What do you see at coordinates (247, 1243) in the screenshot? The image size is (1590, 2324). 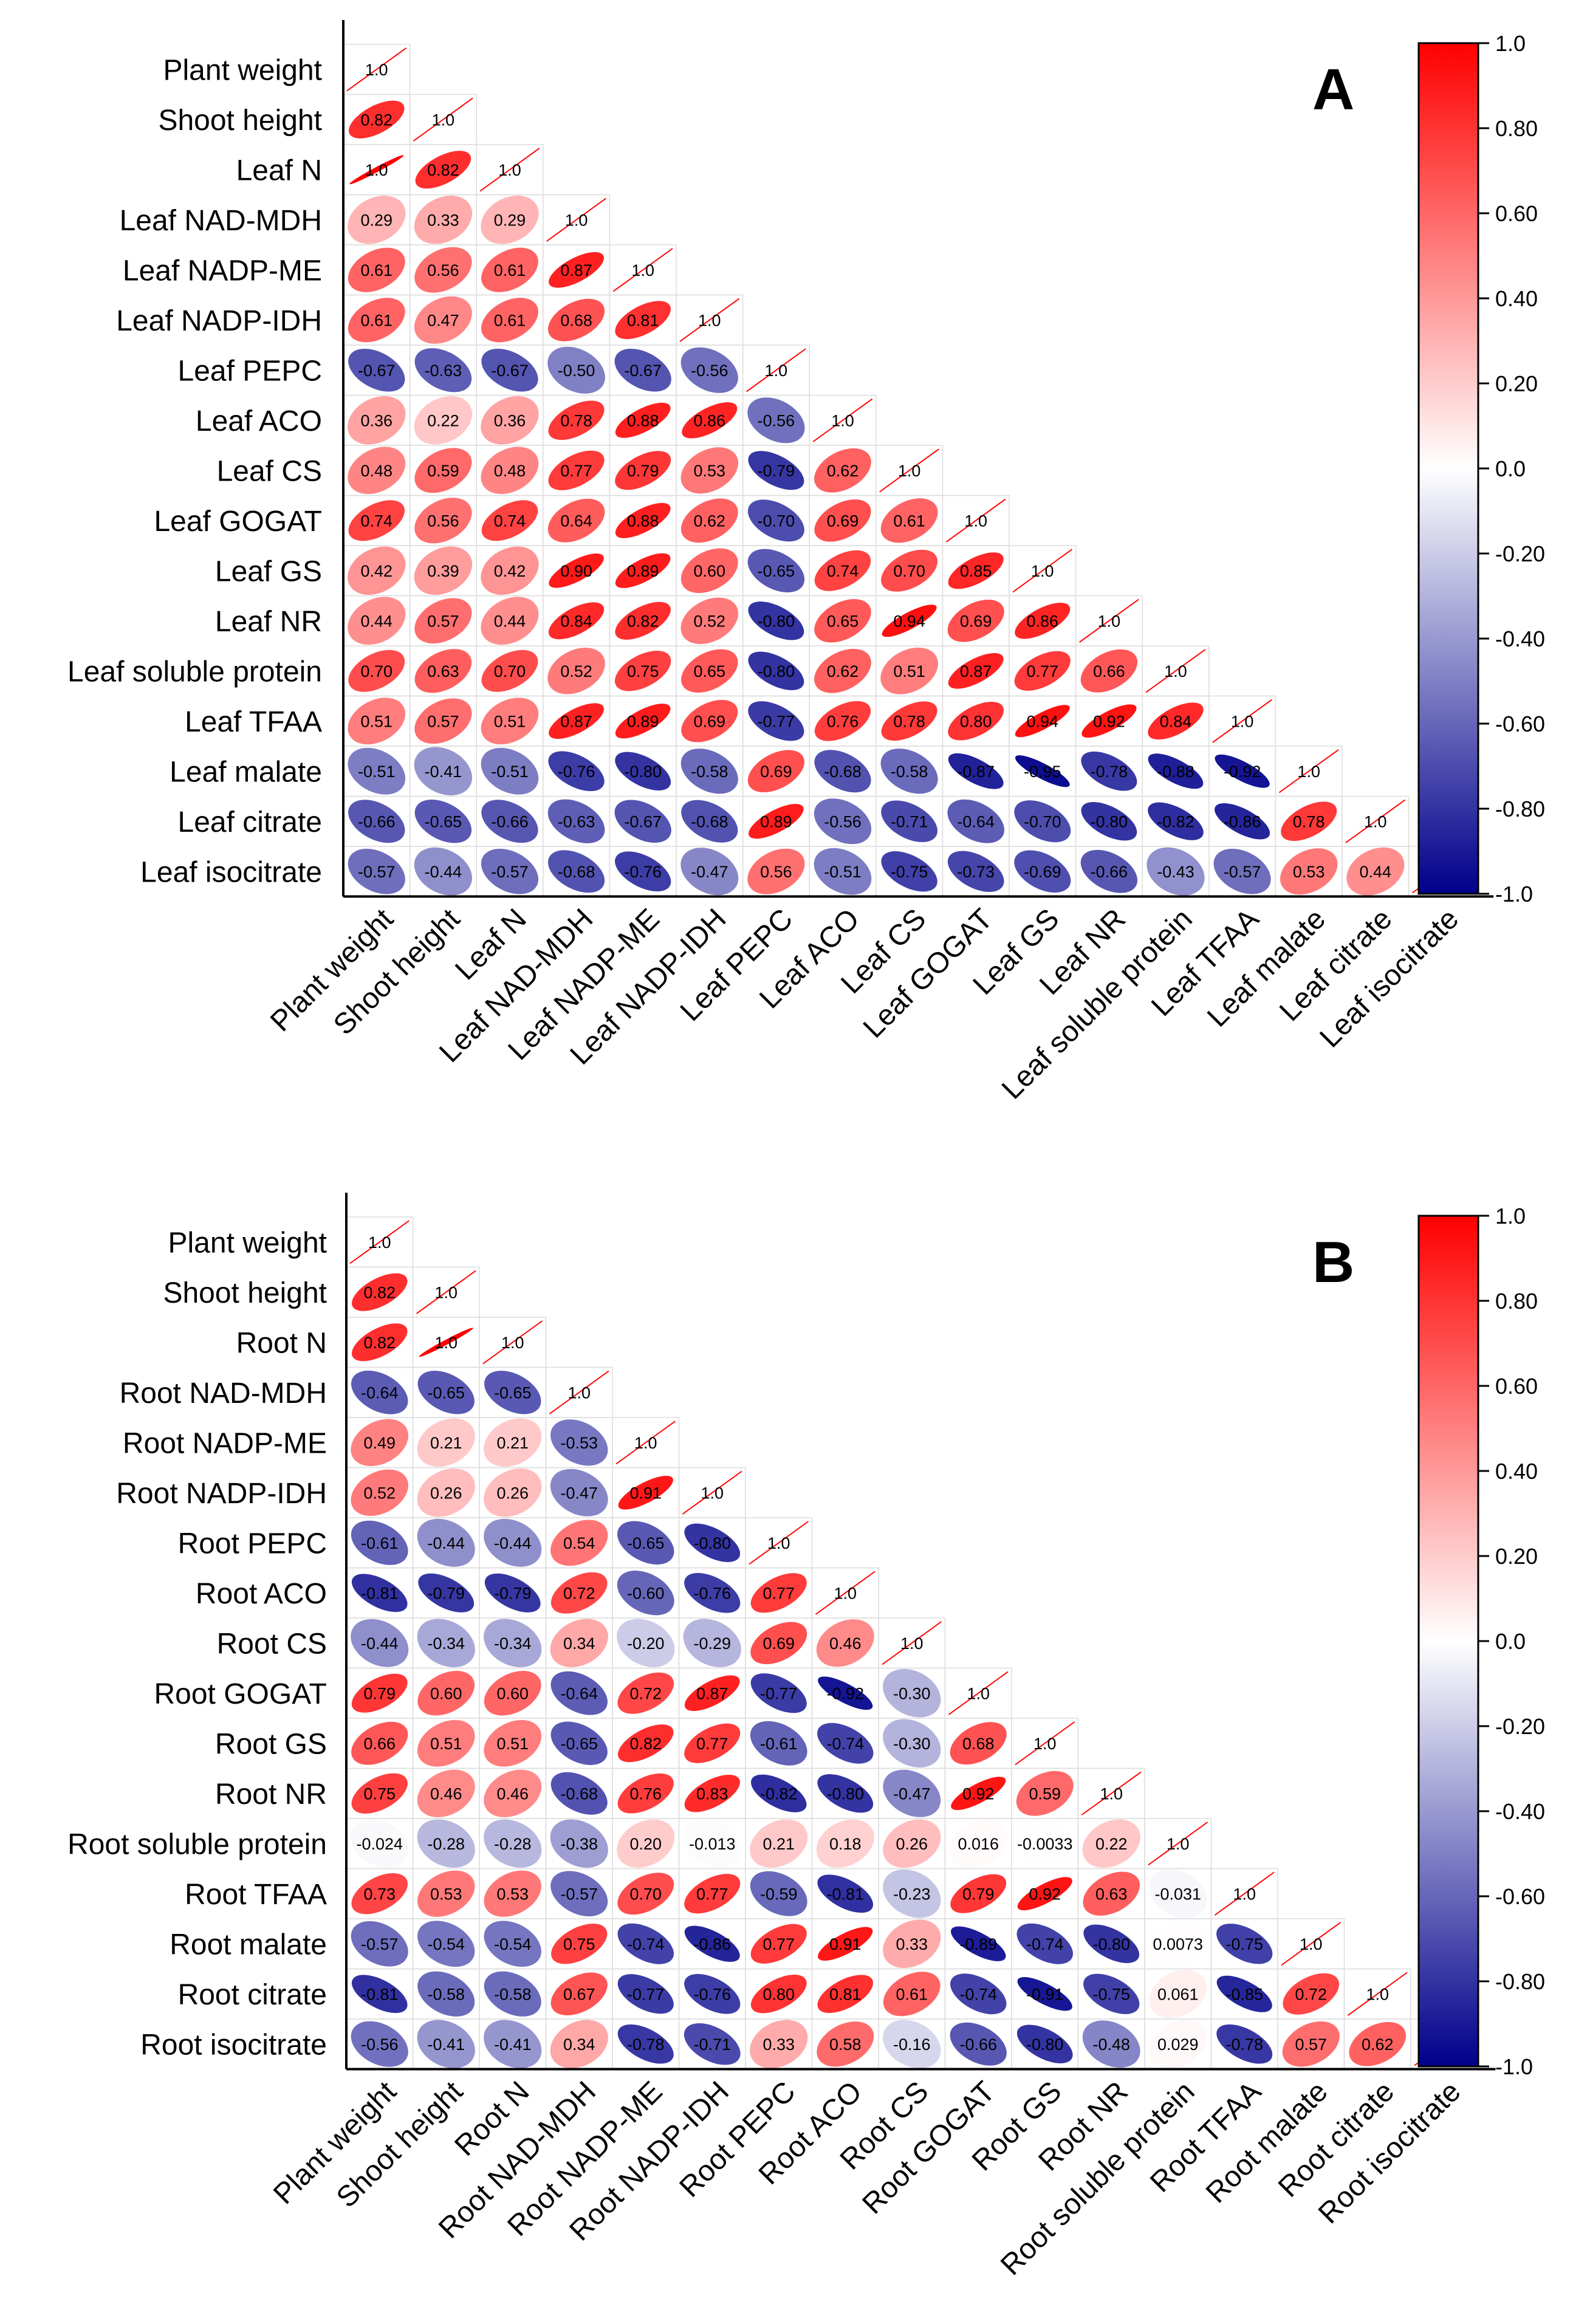 I see `panel-b-row-label-plant-weight: Plant weight` at bounding box center [247, 1243].